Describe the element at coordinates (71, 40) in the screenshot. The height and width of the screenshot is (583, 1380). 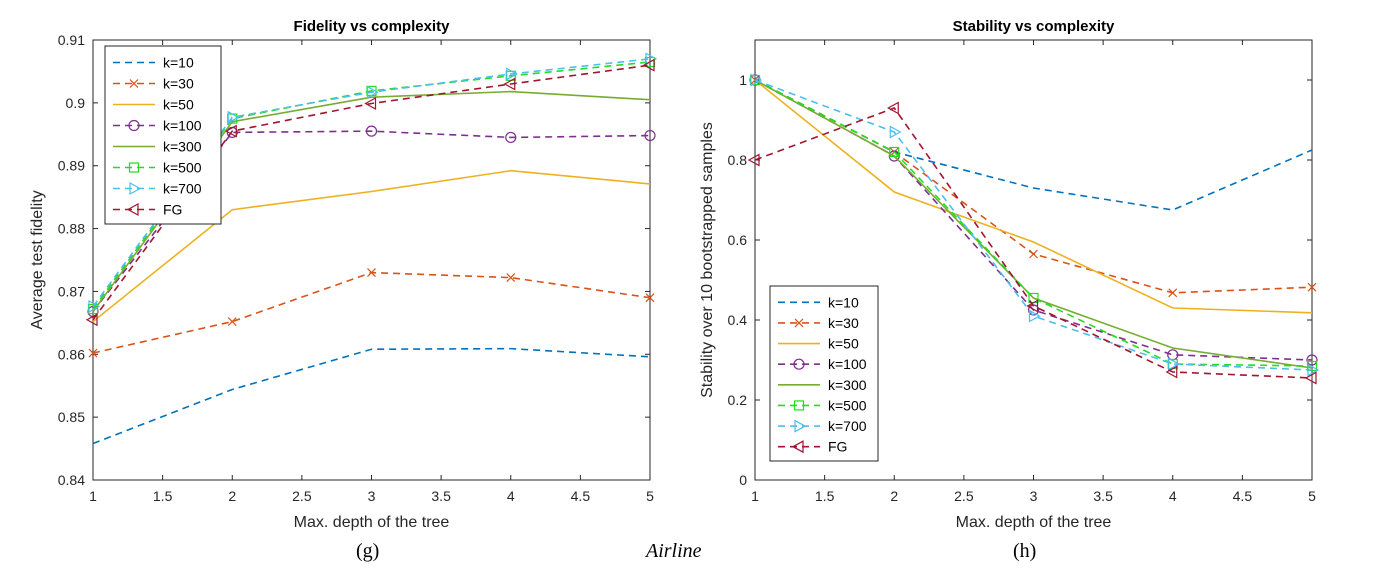
I see `y-tick-label: 0.91` at that location.